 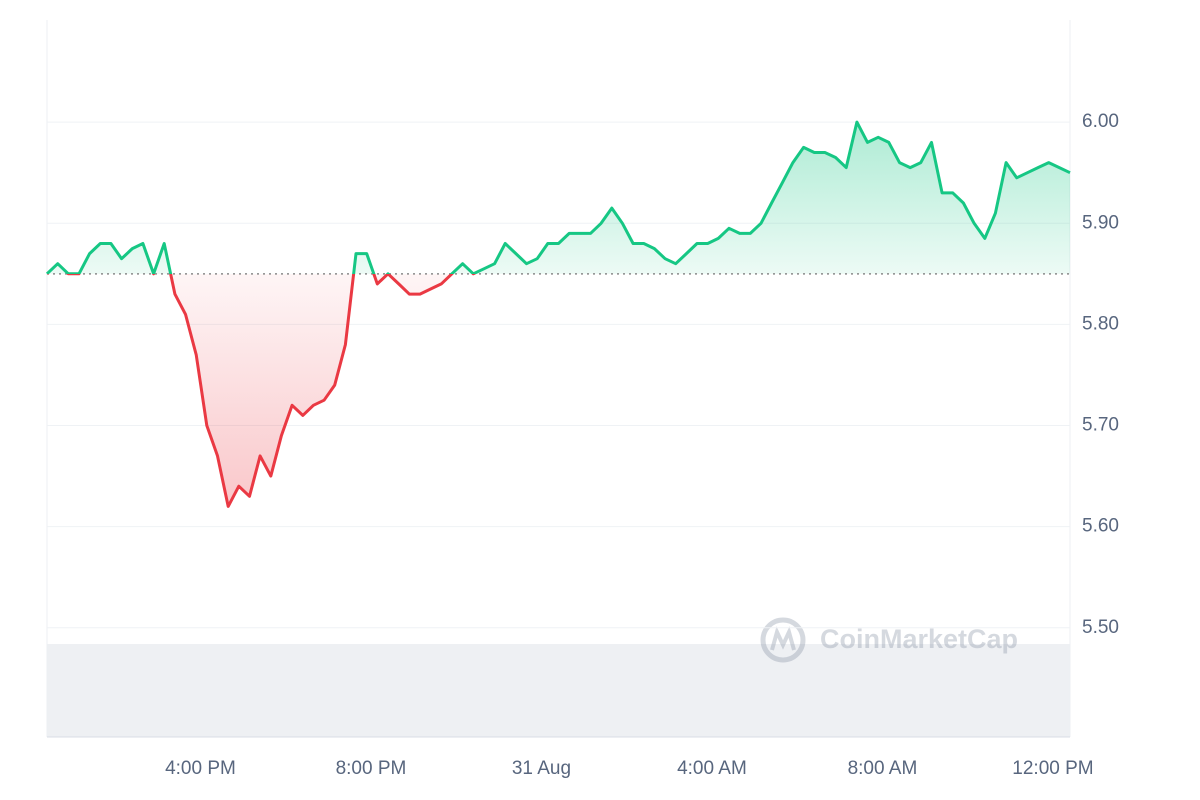 I want to click on x-tick-label: 4:00 PM, so click(x=200, y=768).